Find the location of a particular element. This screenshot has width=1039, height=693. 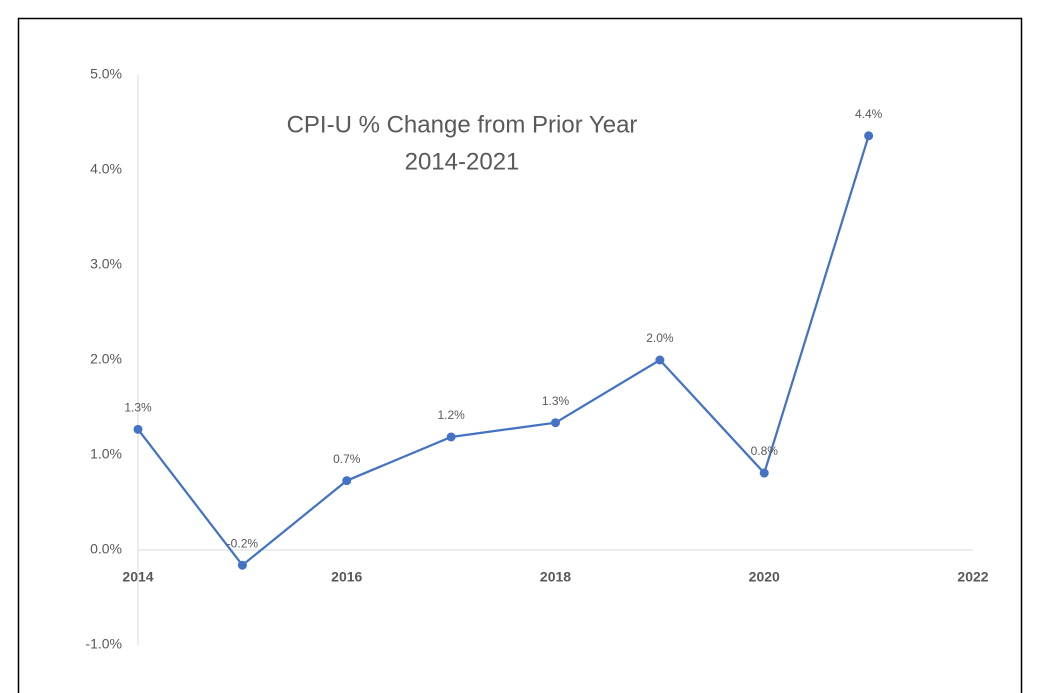

data-label: 0.8% is located at coordinates (765, 451).